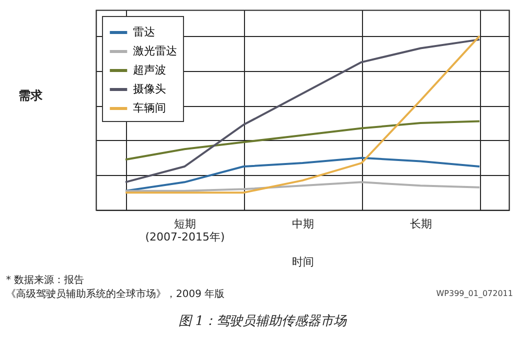 Image resolution: width=525 pixels, height=339 pixels. Describe the element at coordinates (185, 231) in the screenshot. I see `x-tick-label: 短期 (2007-2015年)` at that location.